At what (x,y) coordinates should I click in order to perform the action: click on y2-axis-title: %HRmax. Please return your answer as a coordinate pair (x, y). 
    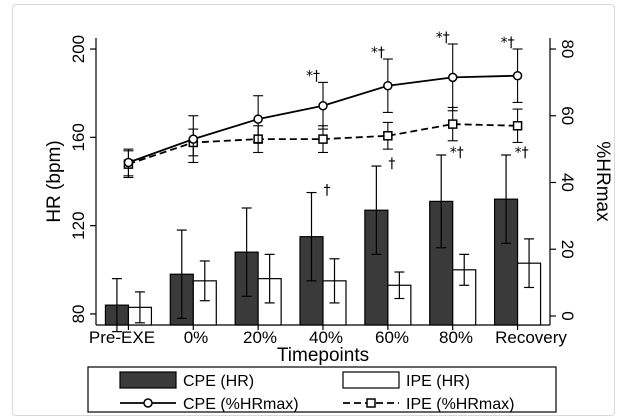
    Looking at the image, I should click on (602, 181).